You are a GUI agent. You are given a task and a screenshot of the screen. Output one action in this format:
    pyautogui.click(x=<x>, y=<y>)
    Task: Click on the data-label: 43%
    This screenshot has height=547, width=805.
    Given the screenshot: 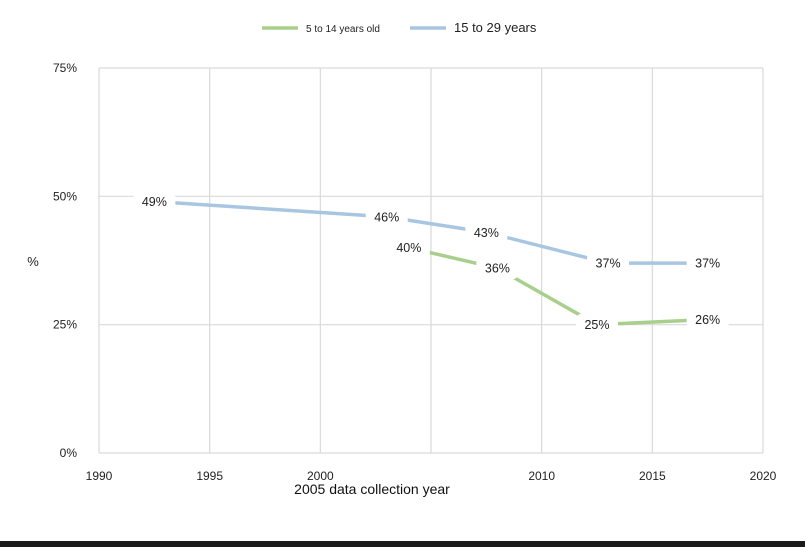 What is the action you would take?
    pyautogui.click(x=486, y=233)
    